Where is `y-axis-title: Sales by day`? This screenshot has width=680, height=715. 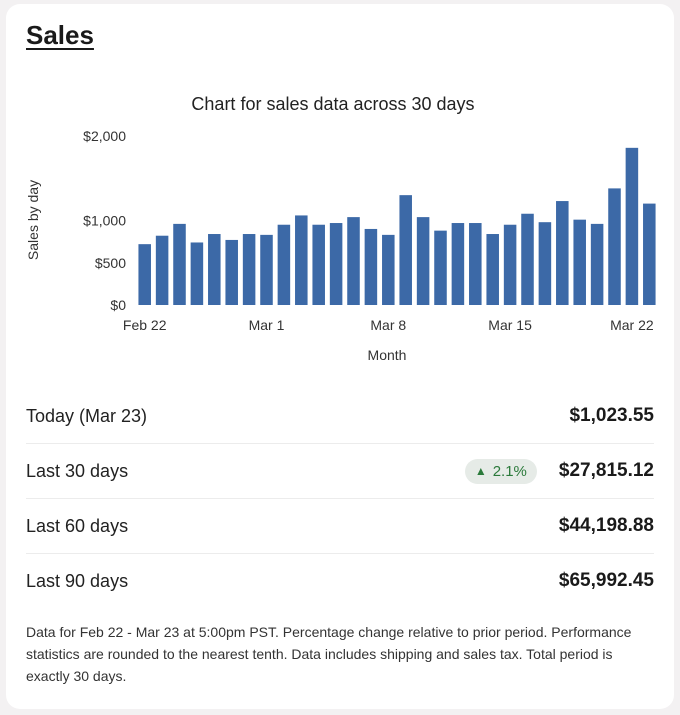 y-axis-title: Sales by day is located at coordinates (33, 220).